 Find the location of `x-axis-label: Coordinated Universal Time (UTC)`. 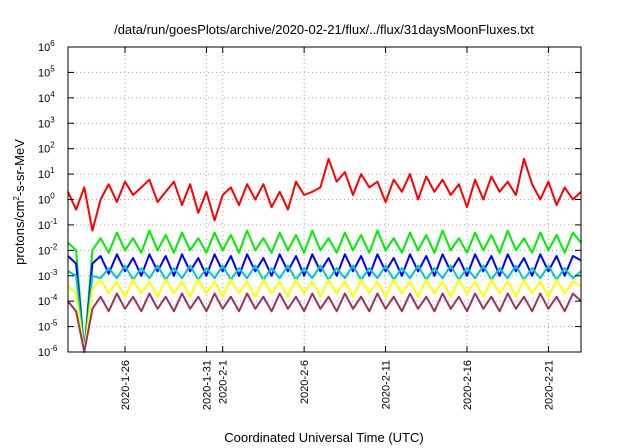

x-axis-label: Coordinated Universal Time (UTC) is located at coordinates (323, 437).